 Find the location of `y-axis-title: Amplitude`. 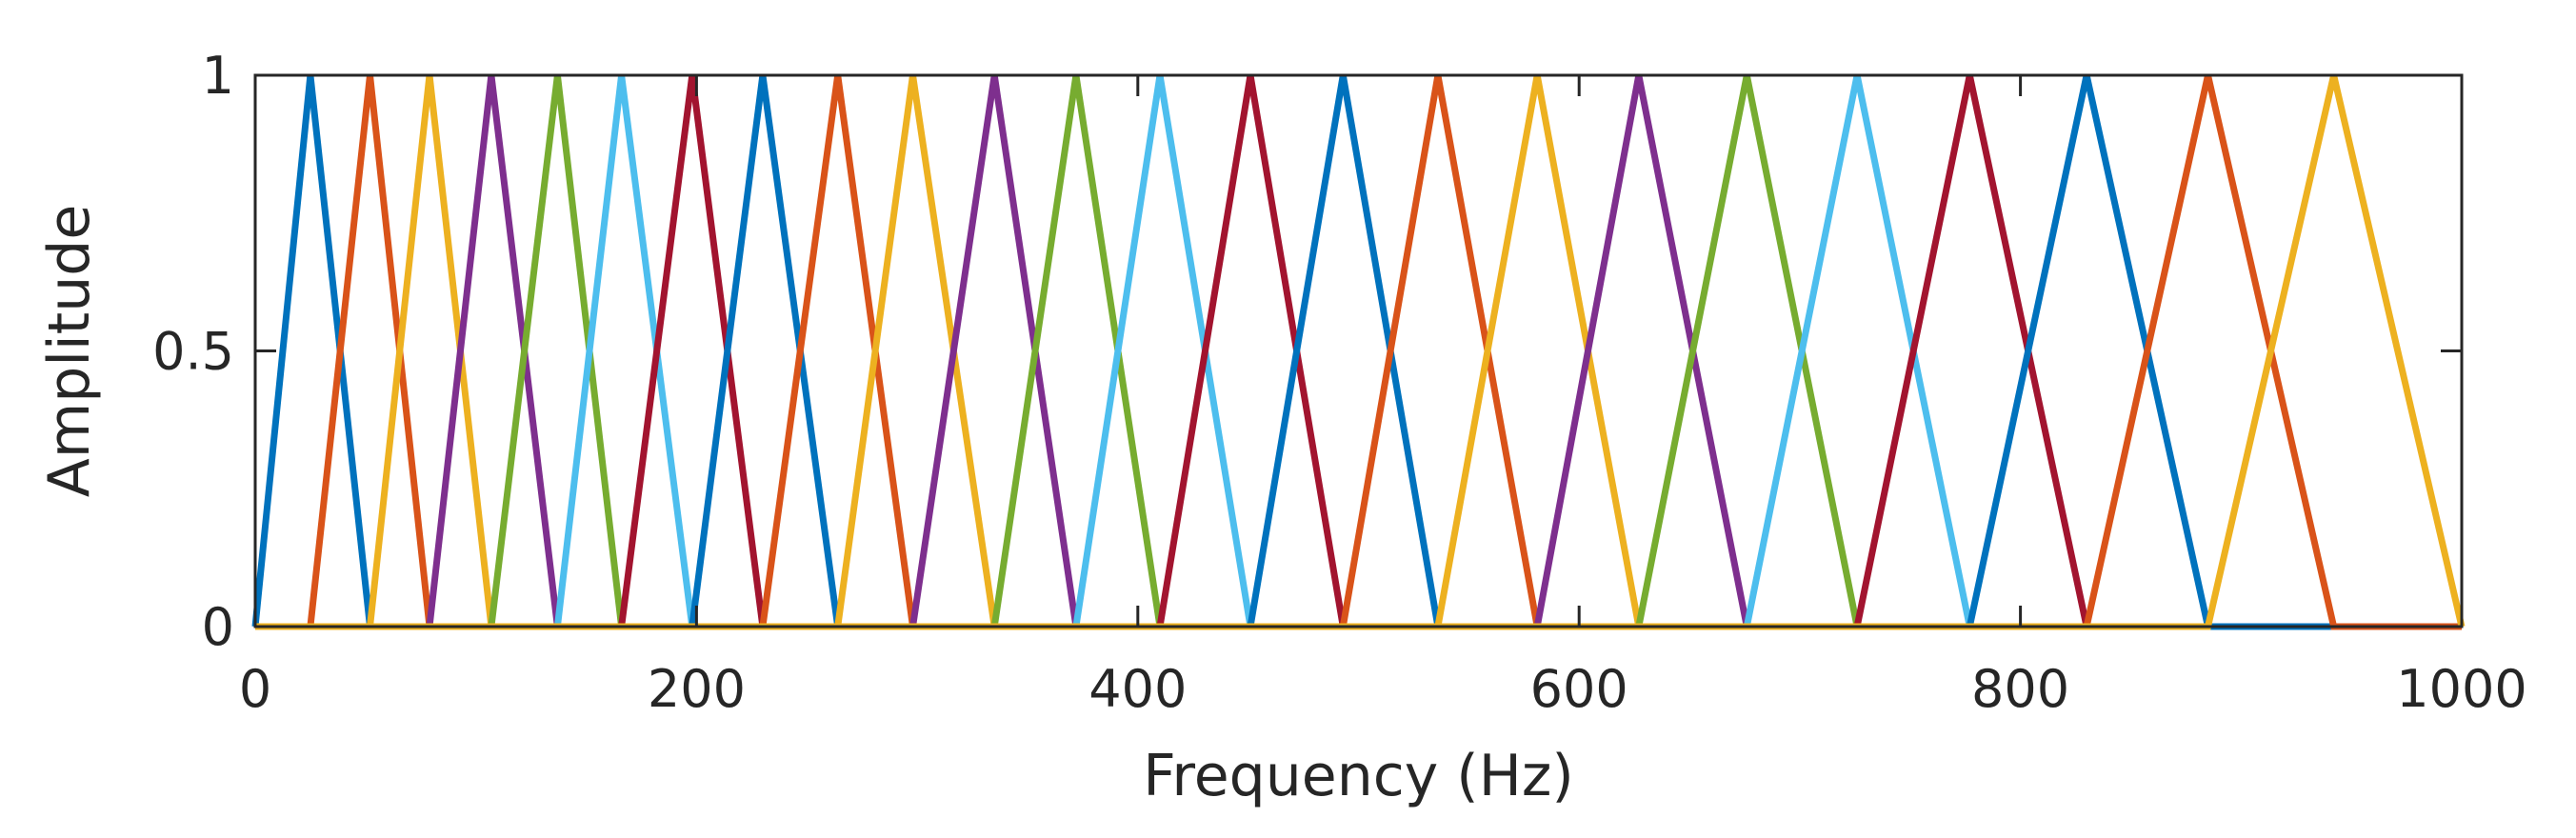

y-axis-title: Amplitude is located at coordinates (69, 351).